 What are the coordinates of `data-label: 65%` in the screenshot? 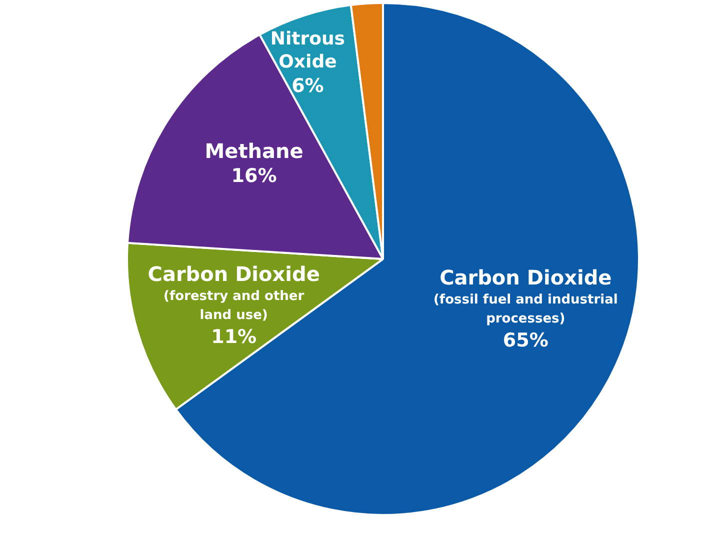 It's located at (525, 341).